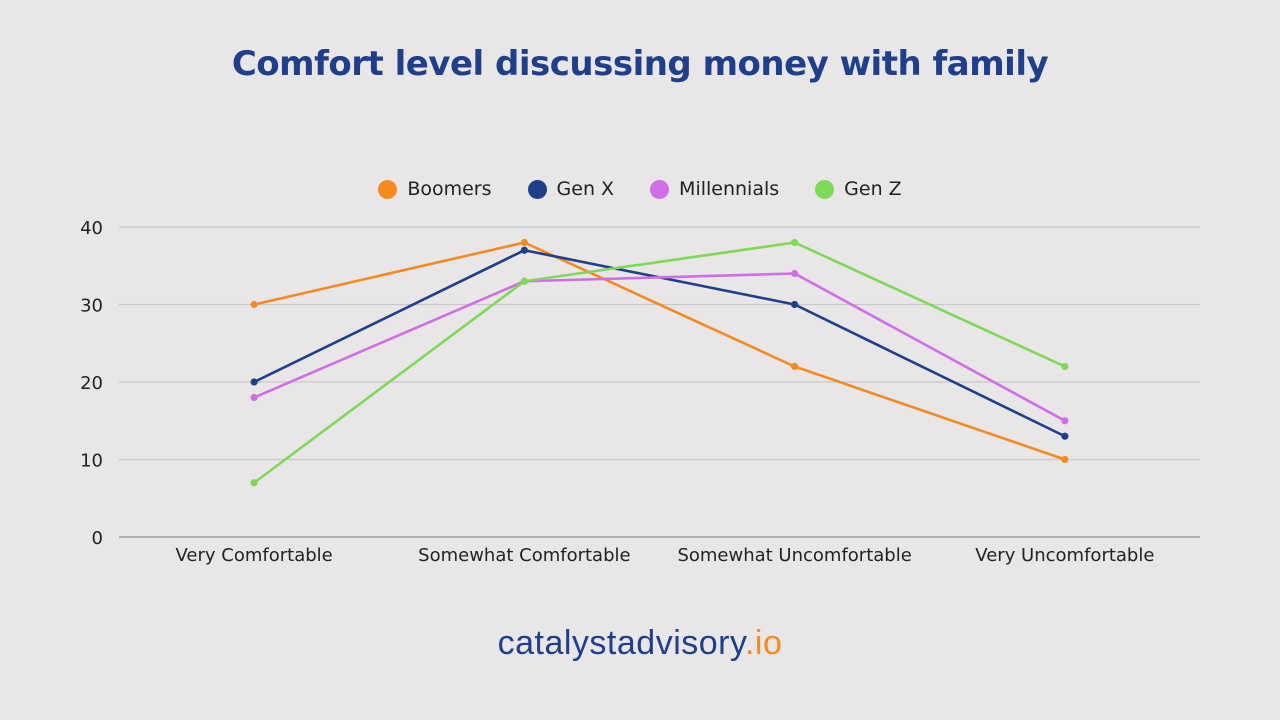 The width and height of the screenshot is (1280, 720). Describe the element at coordinates (729, 189) in the screenshot. I see `legend-label: Millennials` at that location.